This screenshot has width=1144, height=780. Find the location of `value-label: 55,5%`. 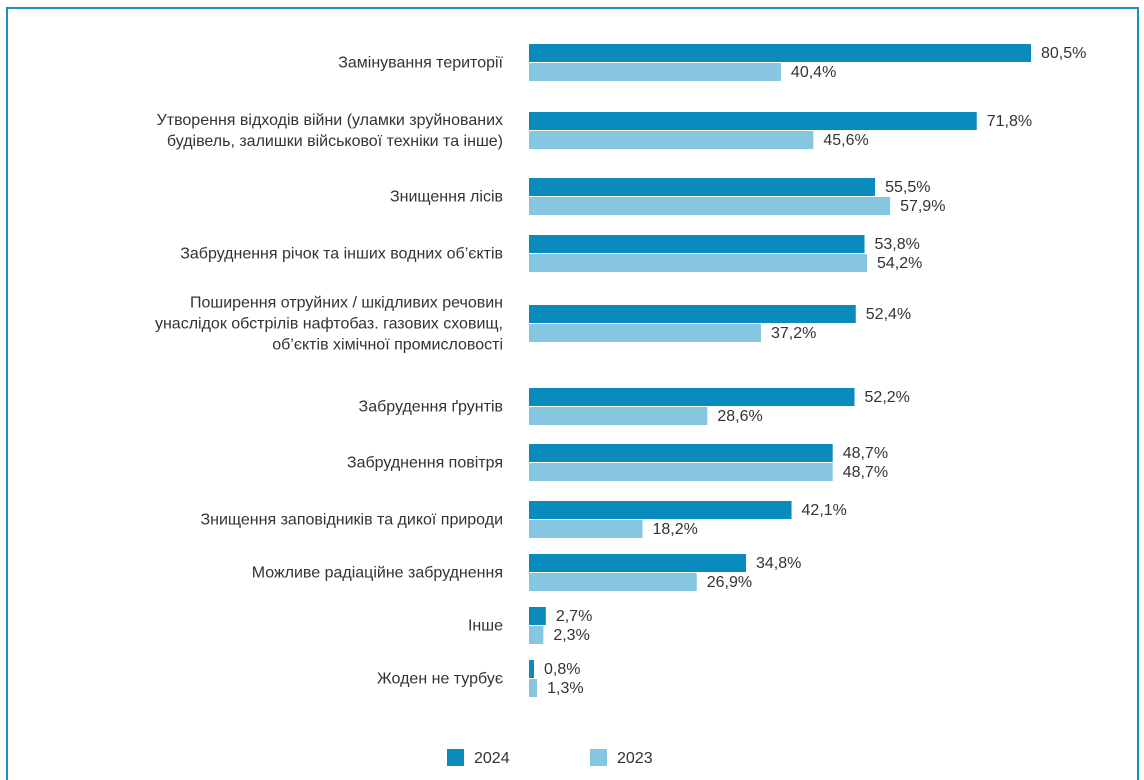

value-label: 55,5% is located at coordinates (907, 187).